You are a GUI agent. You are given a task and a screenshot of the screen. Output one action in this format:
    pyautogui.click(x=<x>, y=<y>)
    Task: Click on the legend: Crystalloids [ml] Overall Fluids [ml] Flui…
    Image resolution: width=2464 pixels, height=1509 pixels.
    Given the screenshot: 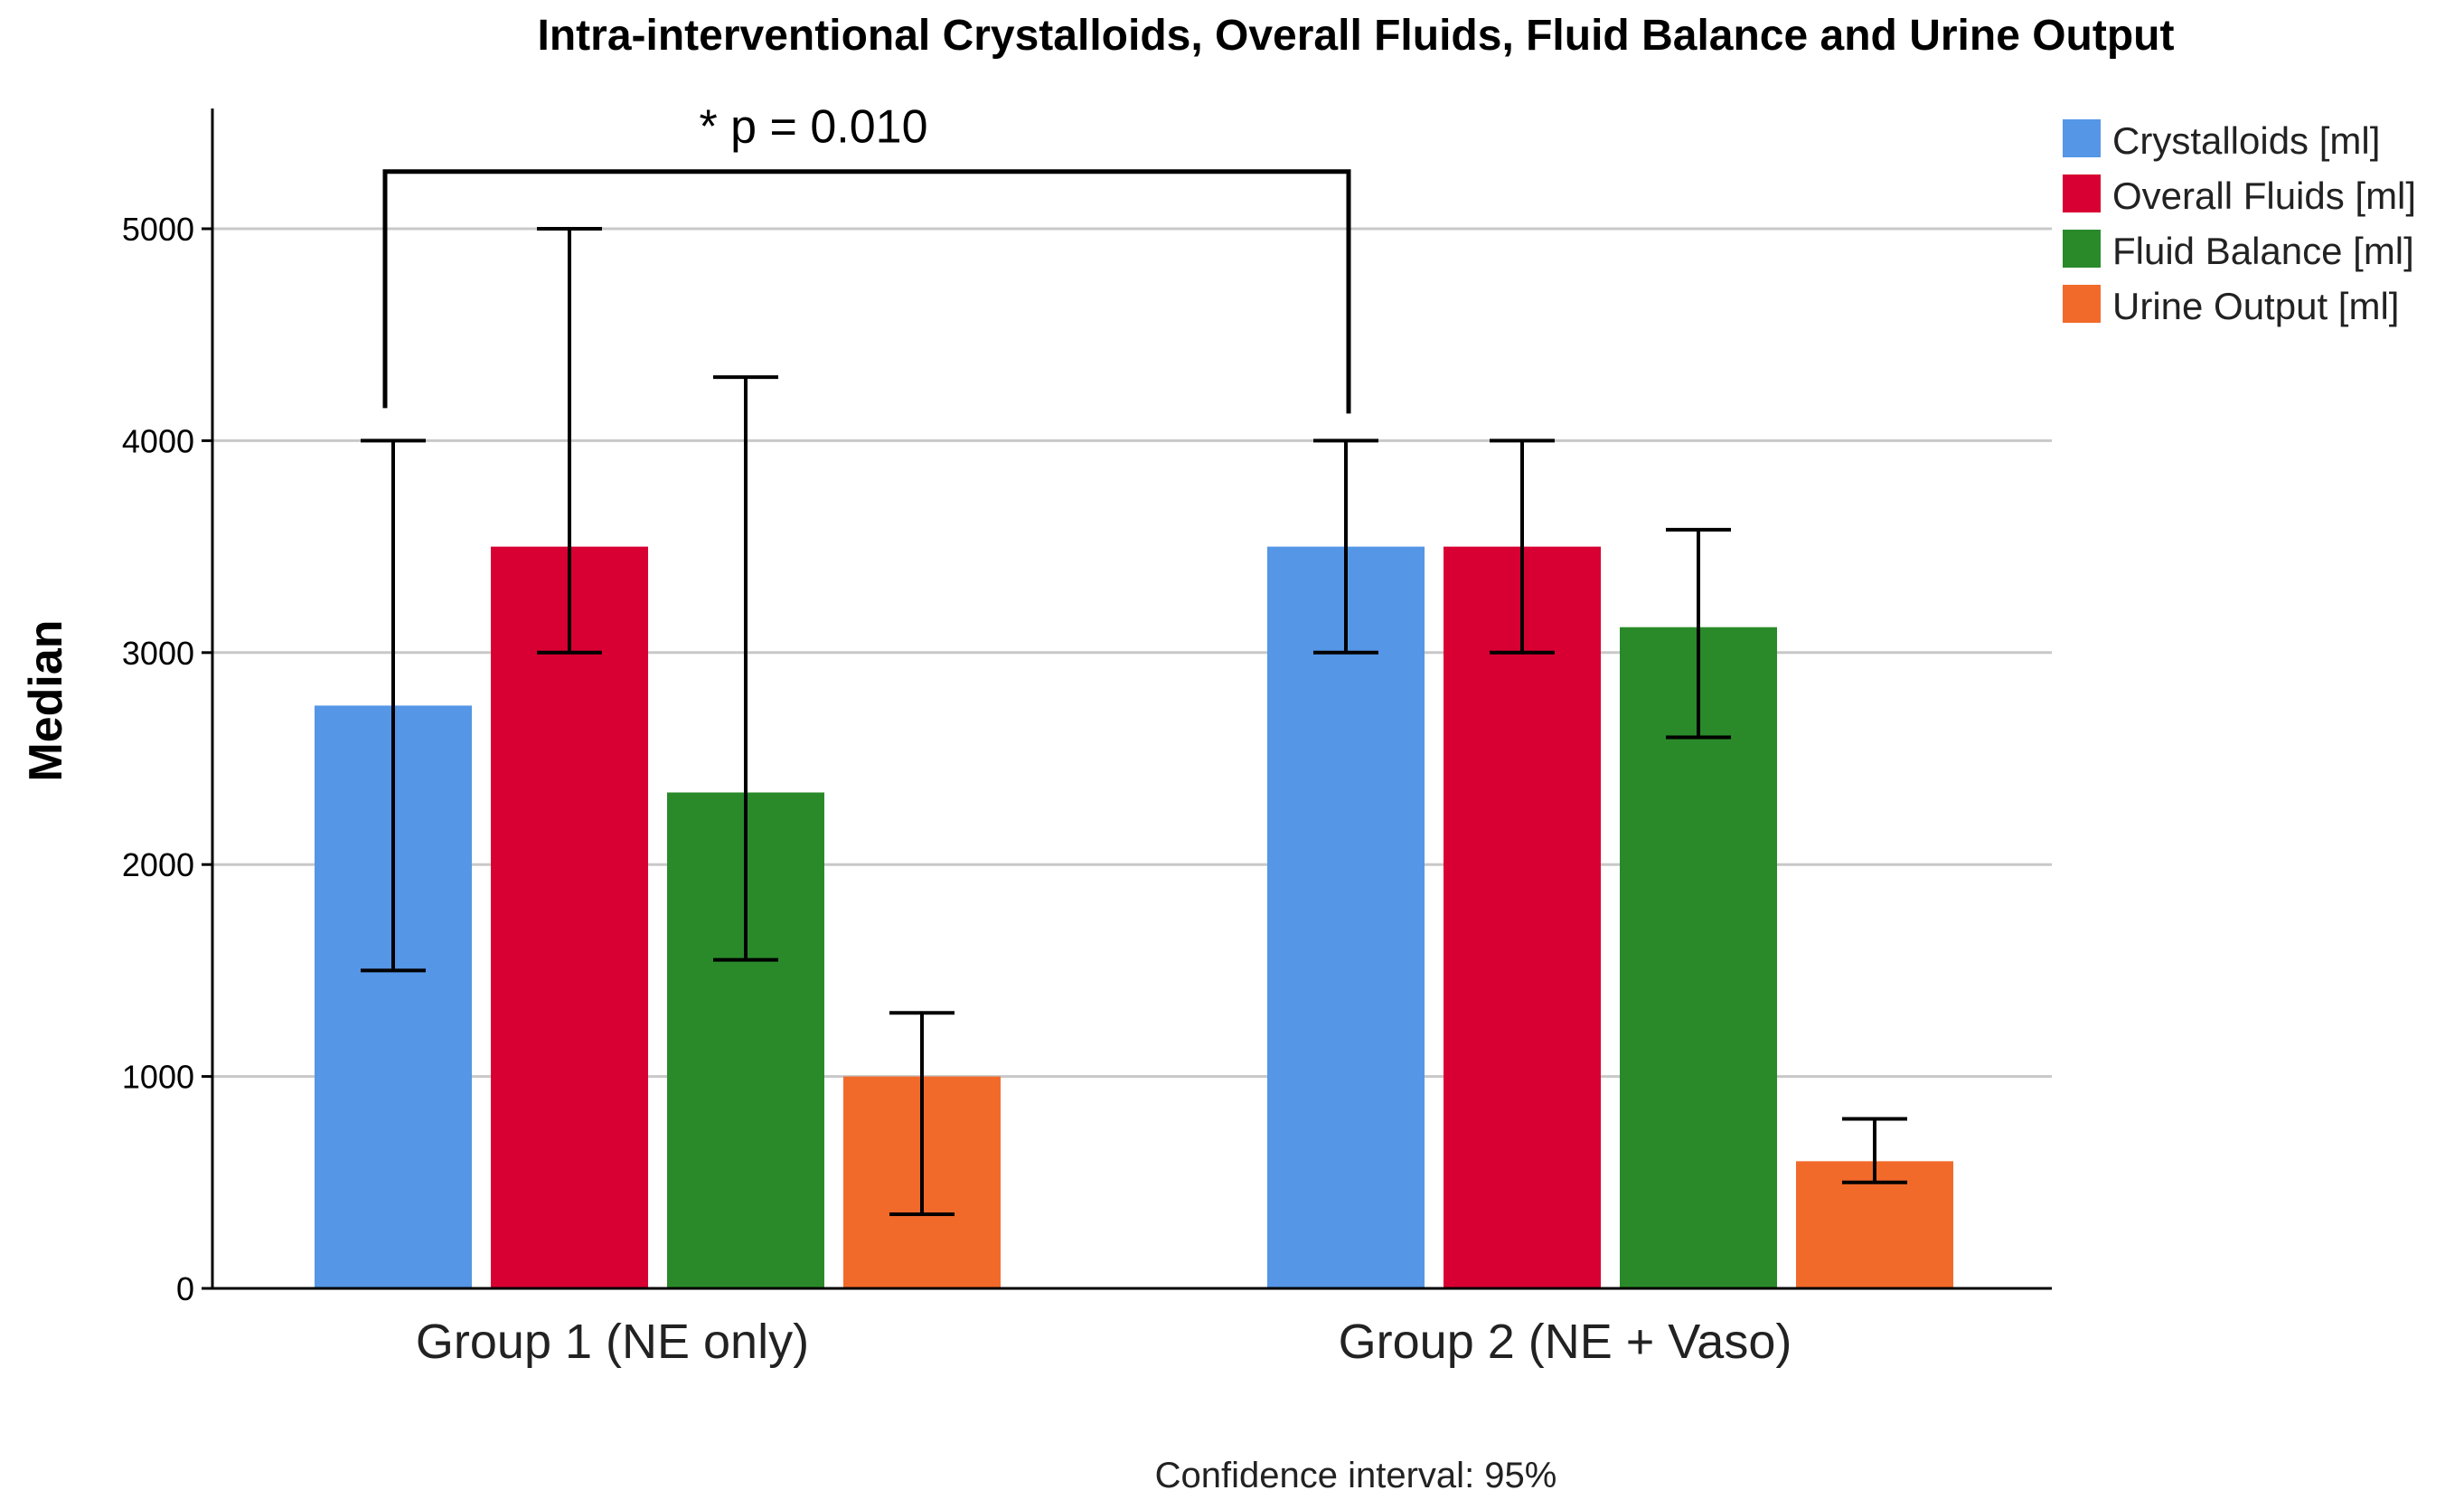 What is the action you would take?
    pyautogui.click(x=2239, y=223)
    